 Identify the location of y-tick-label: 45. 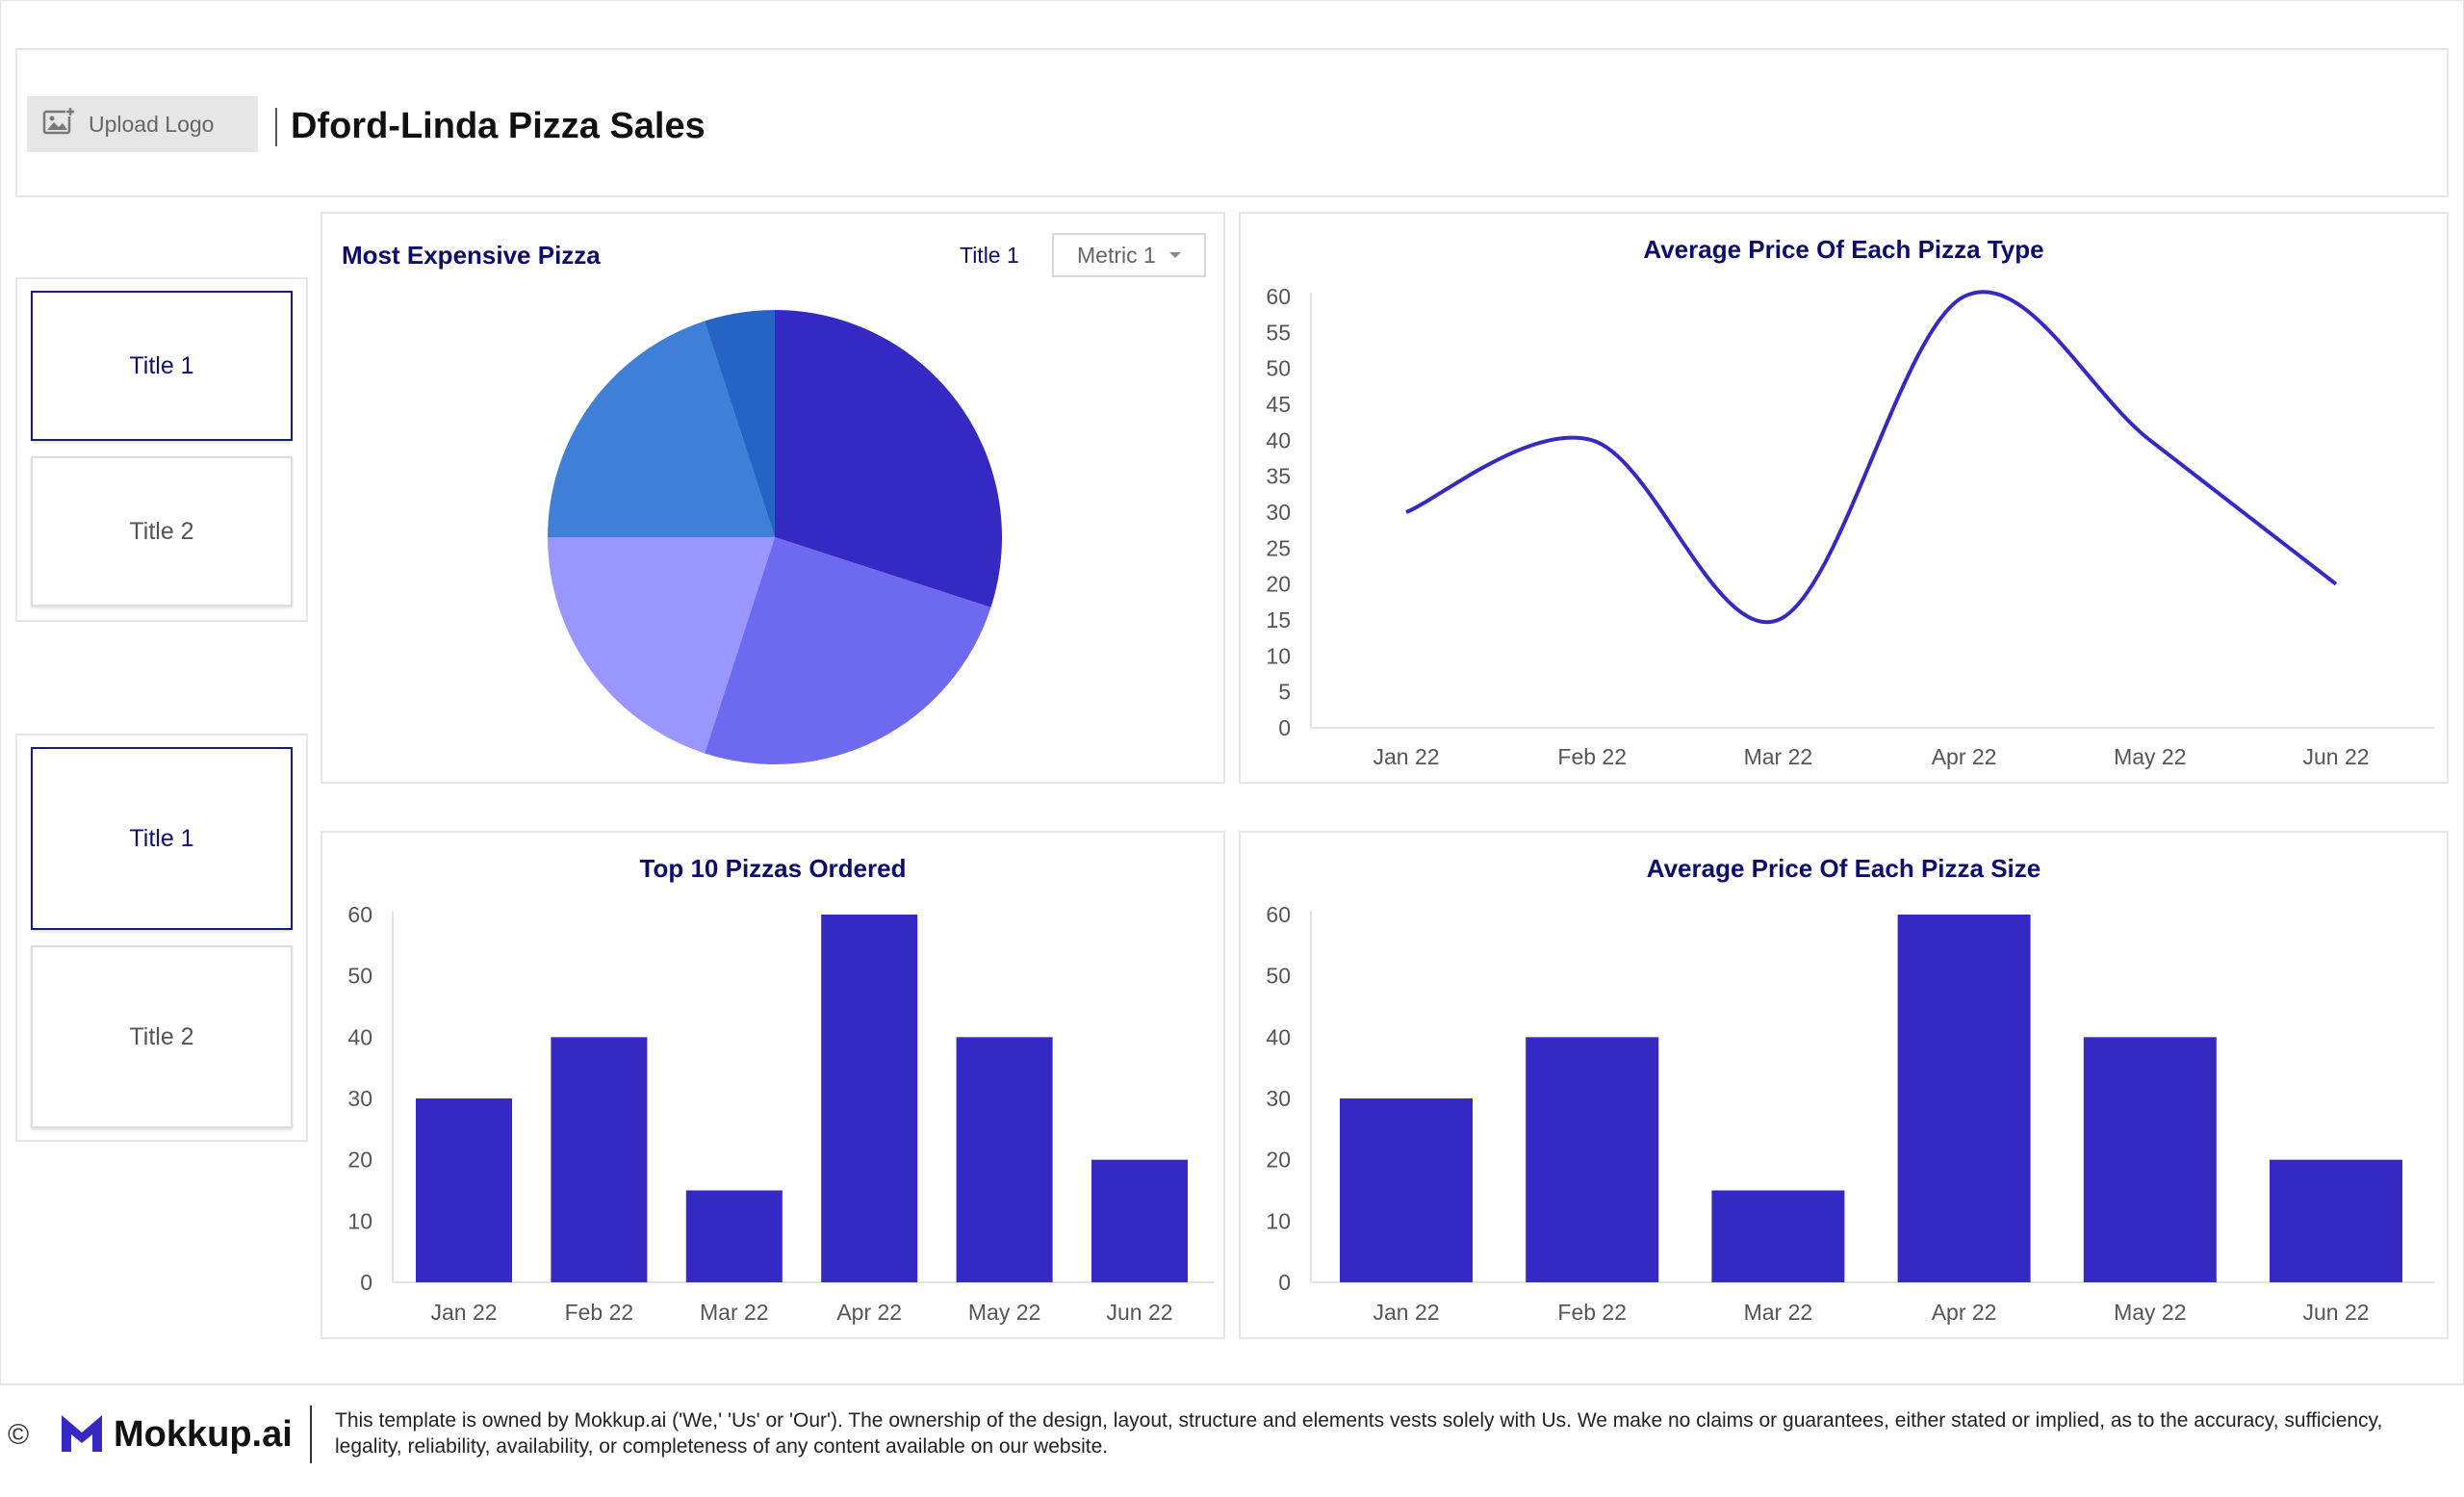
(1278, 404).